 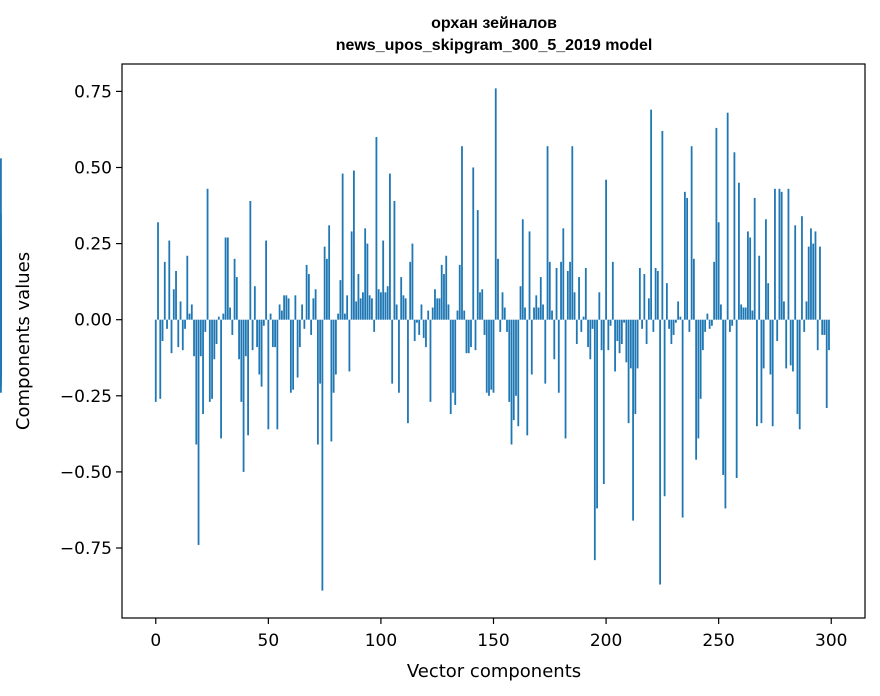 I want to click on y-tick-label: 0.50, so click(x=93, y=168).